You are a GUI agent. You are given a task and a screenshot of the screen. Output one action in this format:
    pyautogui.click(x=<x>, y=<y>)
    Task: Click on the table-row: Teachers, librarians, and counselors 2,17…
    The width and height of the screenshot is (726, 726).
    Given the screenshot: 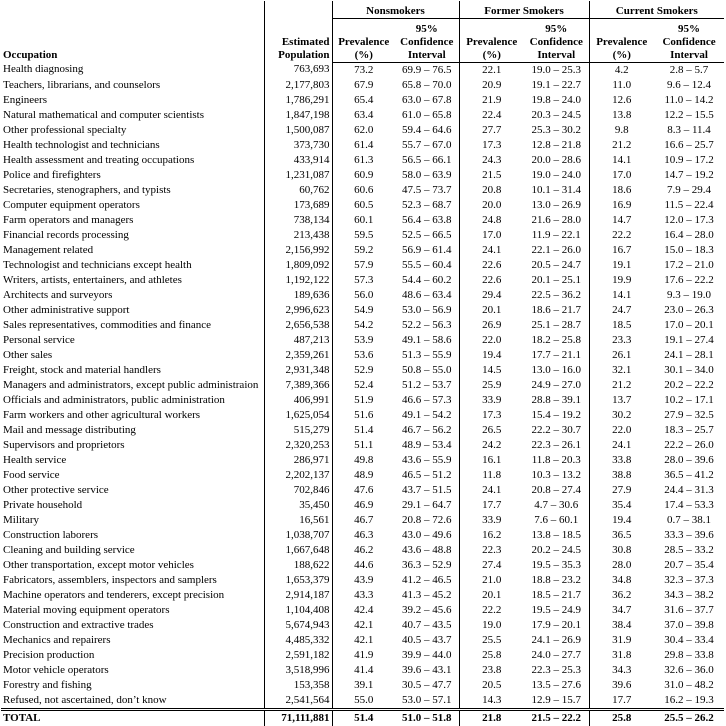 What is the action you would take?
    pyautogui.click(x=362, y=85)
    